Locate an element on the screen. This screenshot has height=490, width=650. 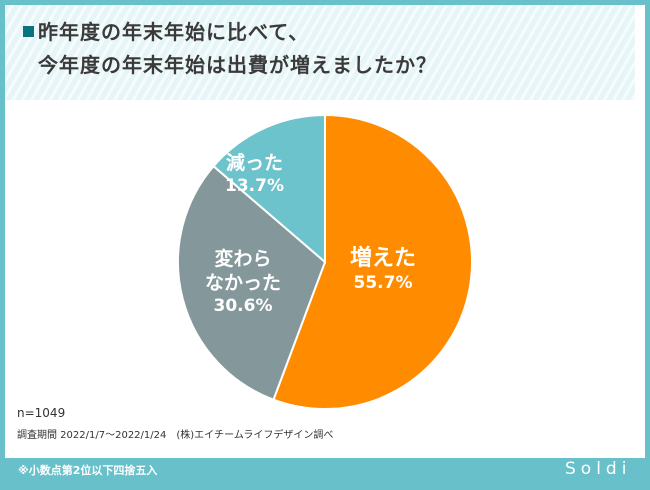
sample-size: n=1049 is located at coordinates (41, 413).